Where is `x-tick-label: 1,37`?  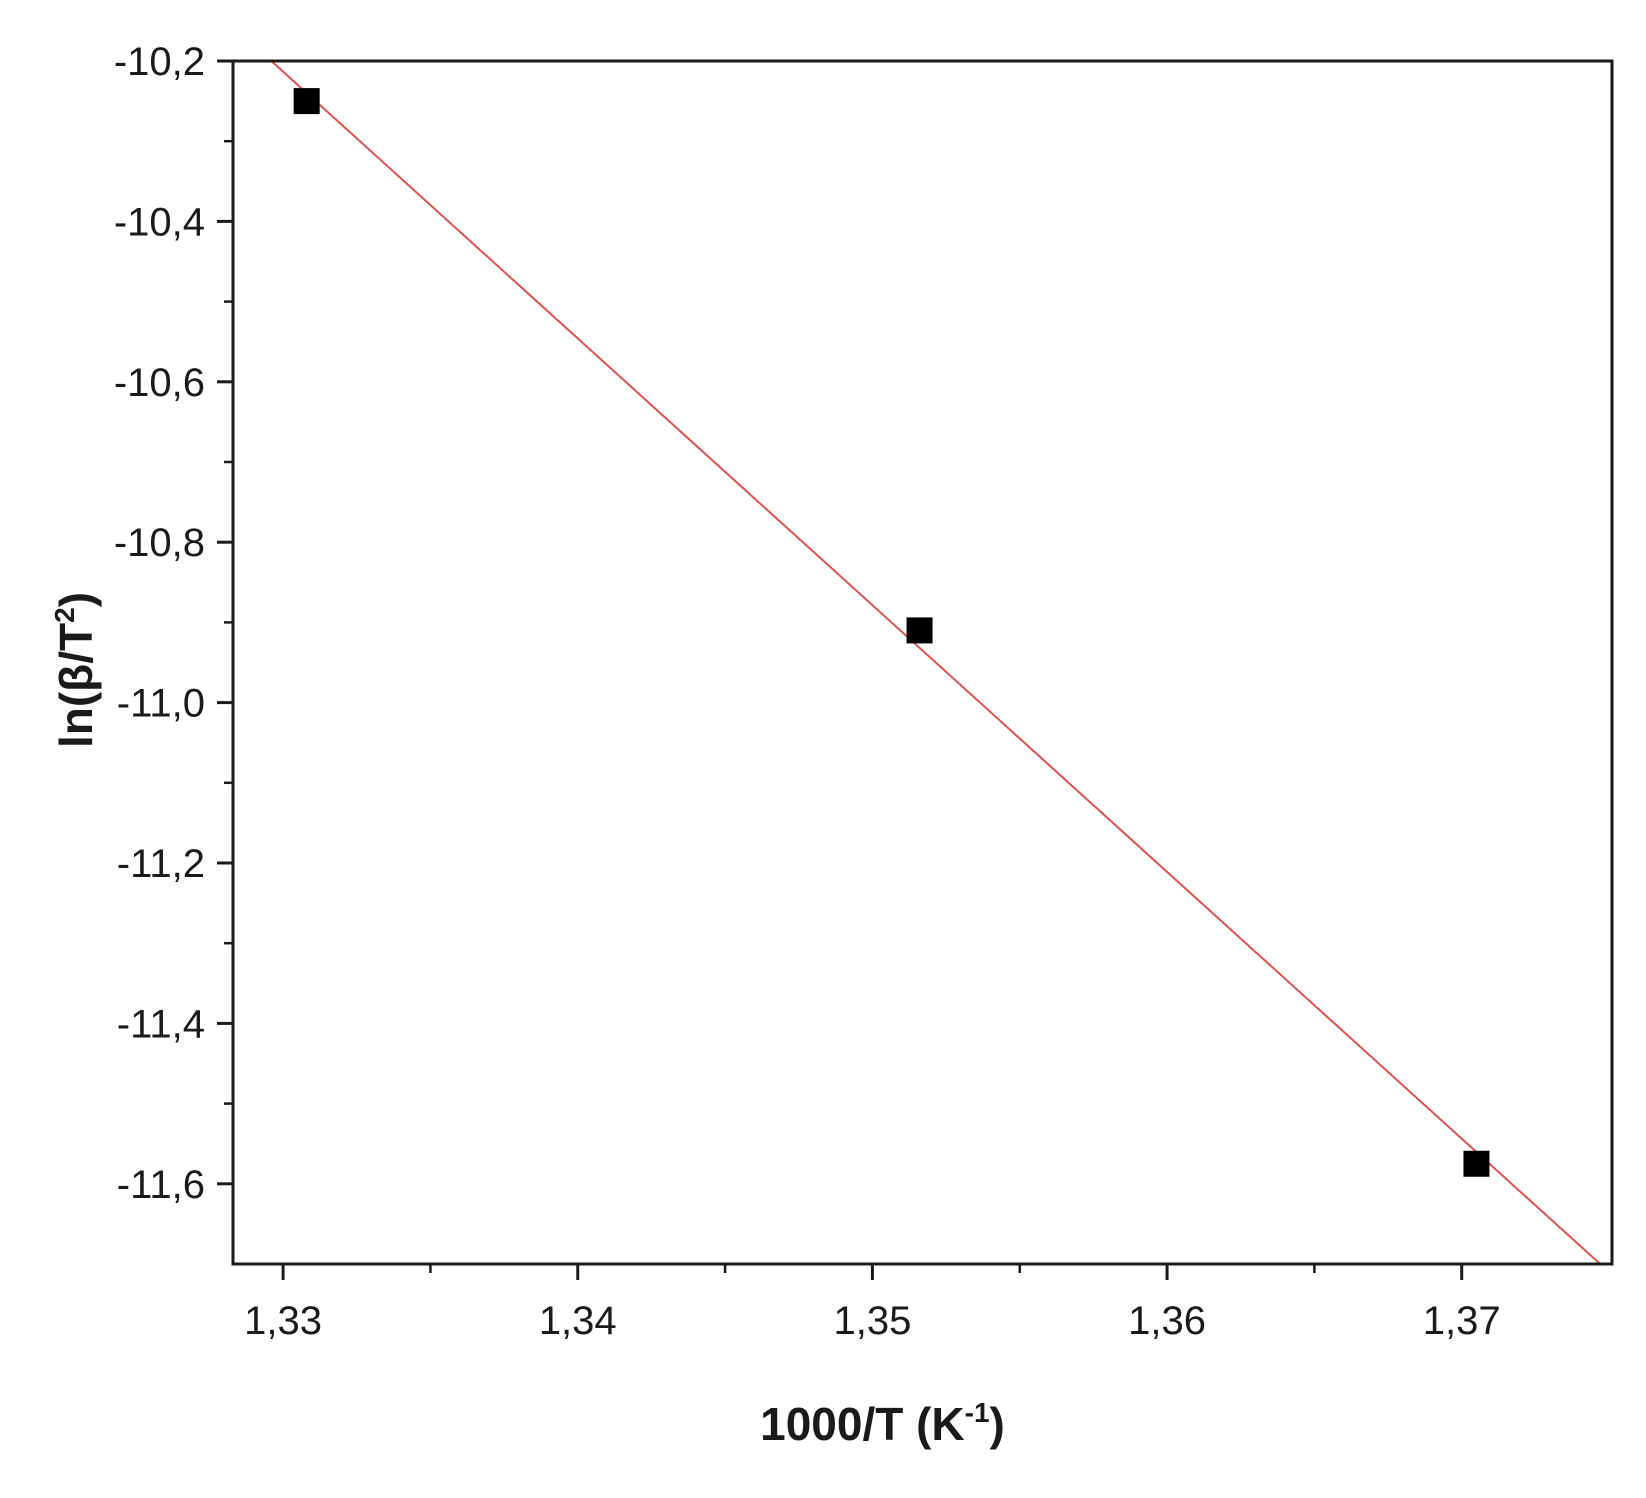 x-tick-label: 1,37 is located at coordinates (1462, 1321).